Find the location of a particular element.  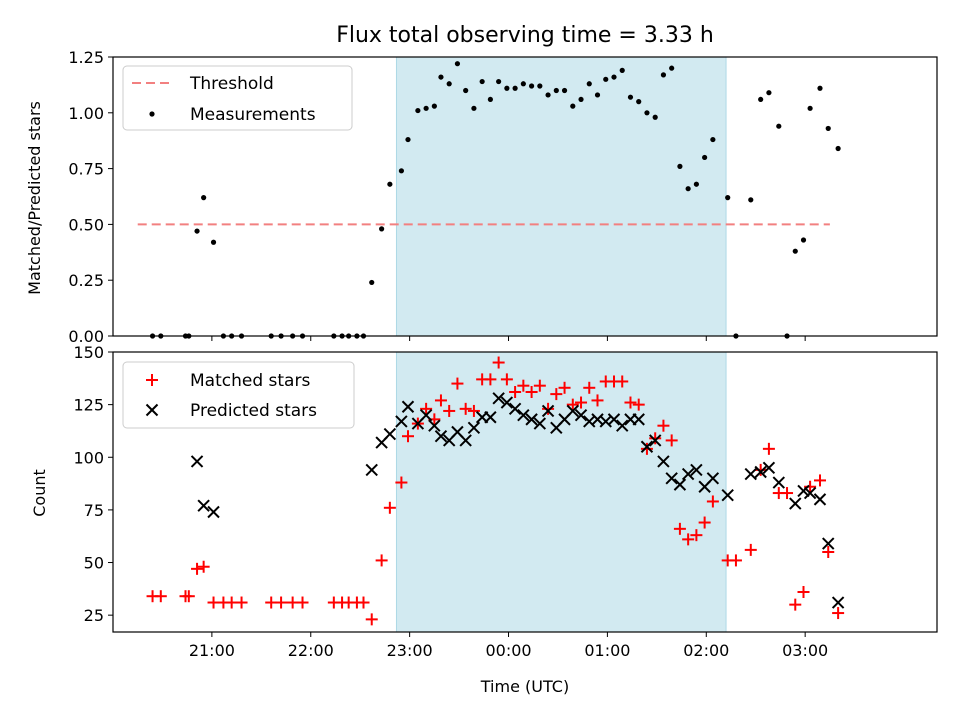

y-tick-label: 0.25 is located at coordinates (86, 280).